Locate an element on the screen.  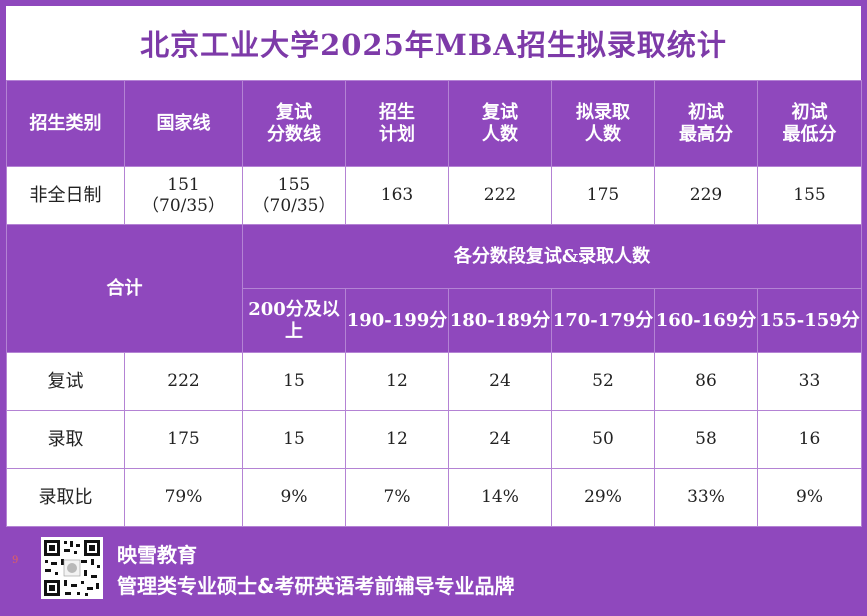
bands-title: 各分数段复试&录取人数 is located at coordinates (552, 256).